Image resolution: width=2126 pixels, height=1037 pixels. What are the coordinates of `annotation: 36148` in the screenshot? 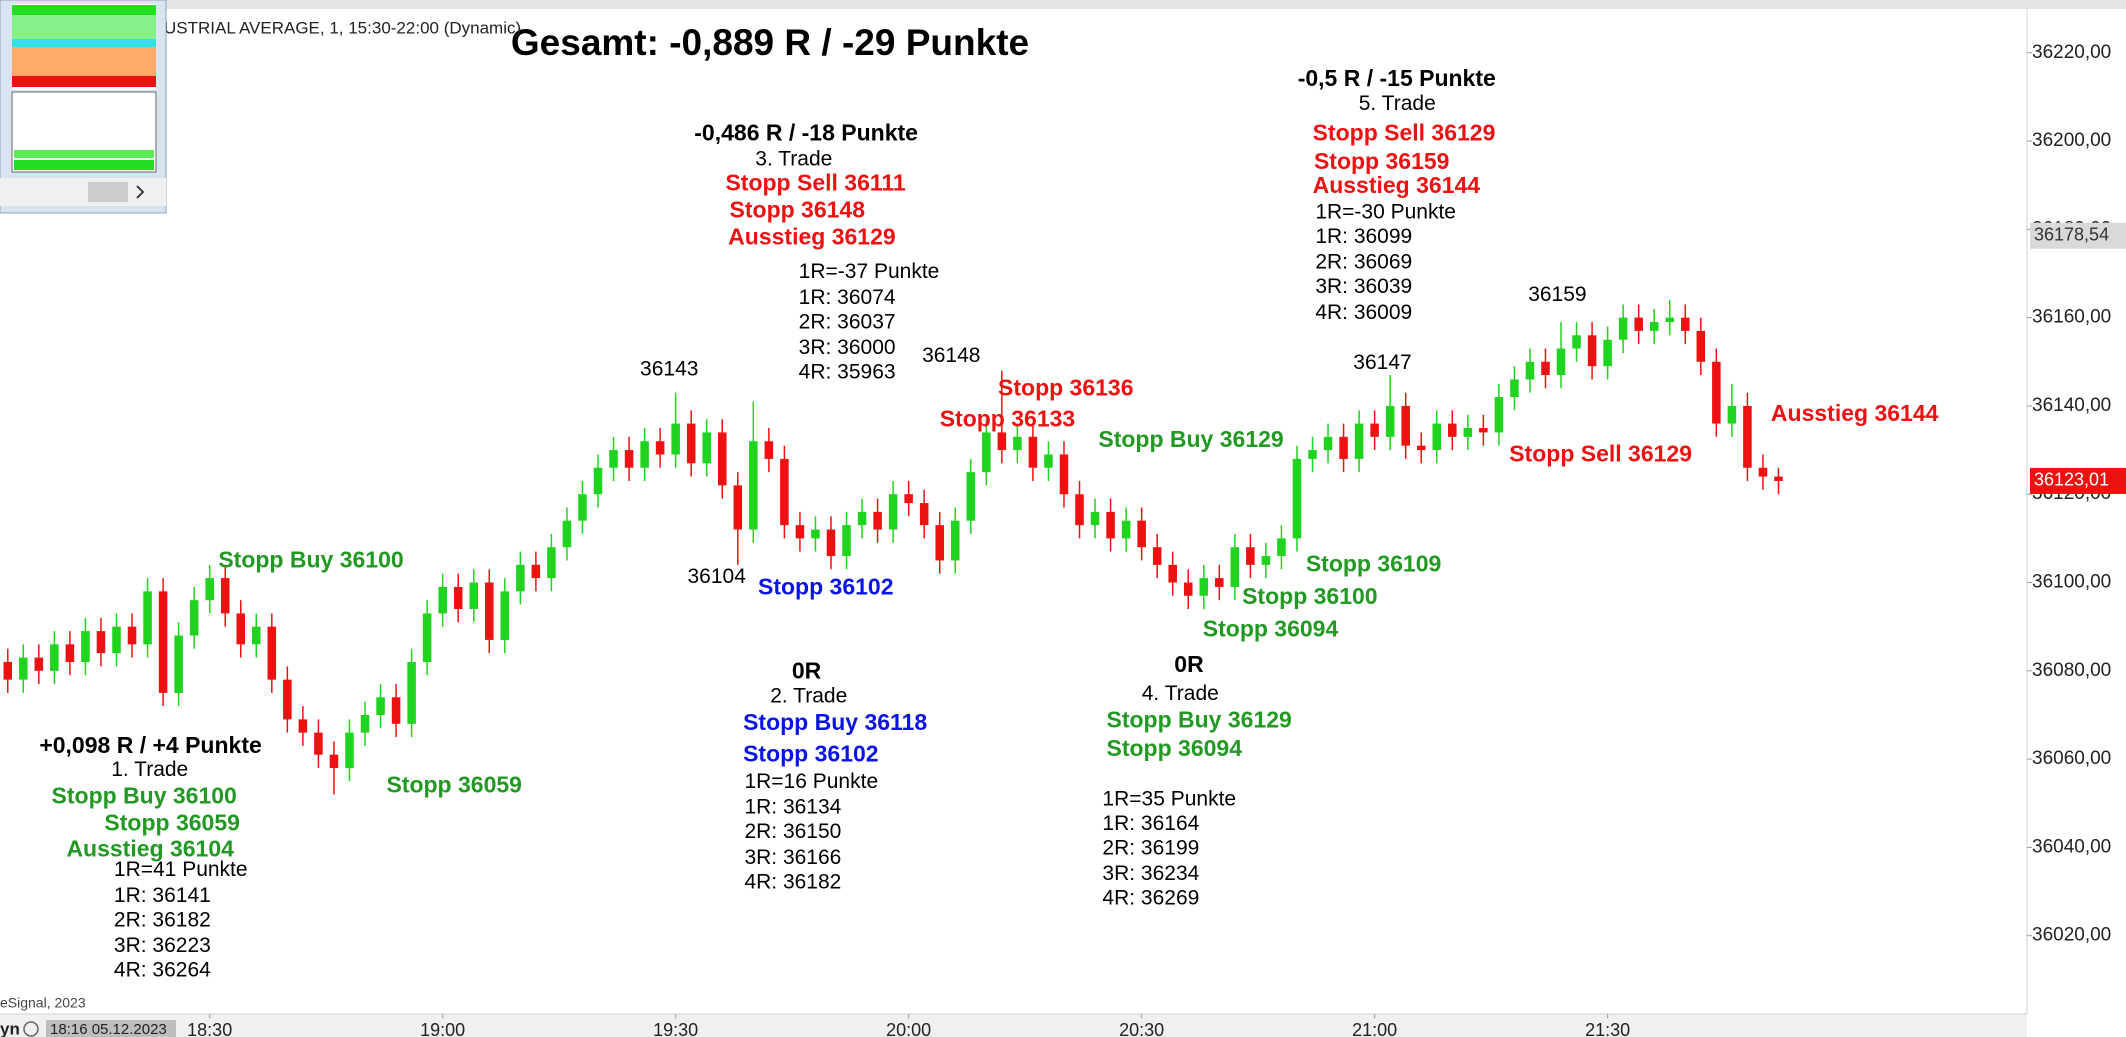 It's located at (951, 355).